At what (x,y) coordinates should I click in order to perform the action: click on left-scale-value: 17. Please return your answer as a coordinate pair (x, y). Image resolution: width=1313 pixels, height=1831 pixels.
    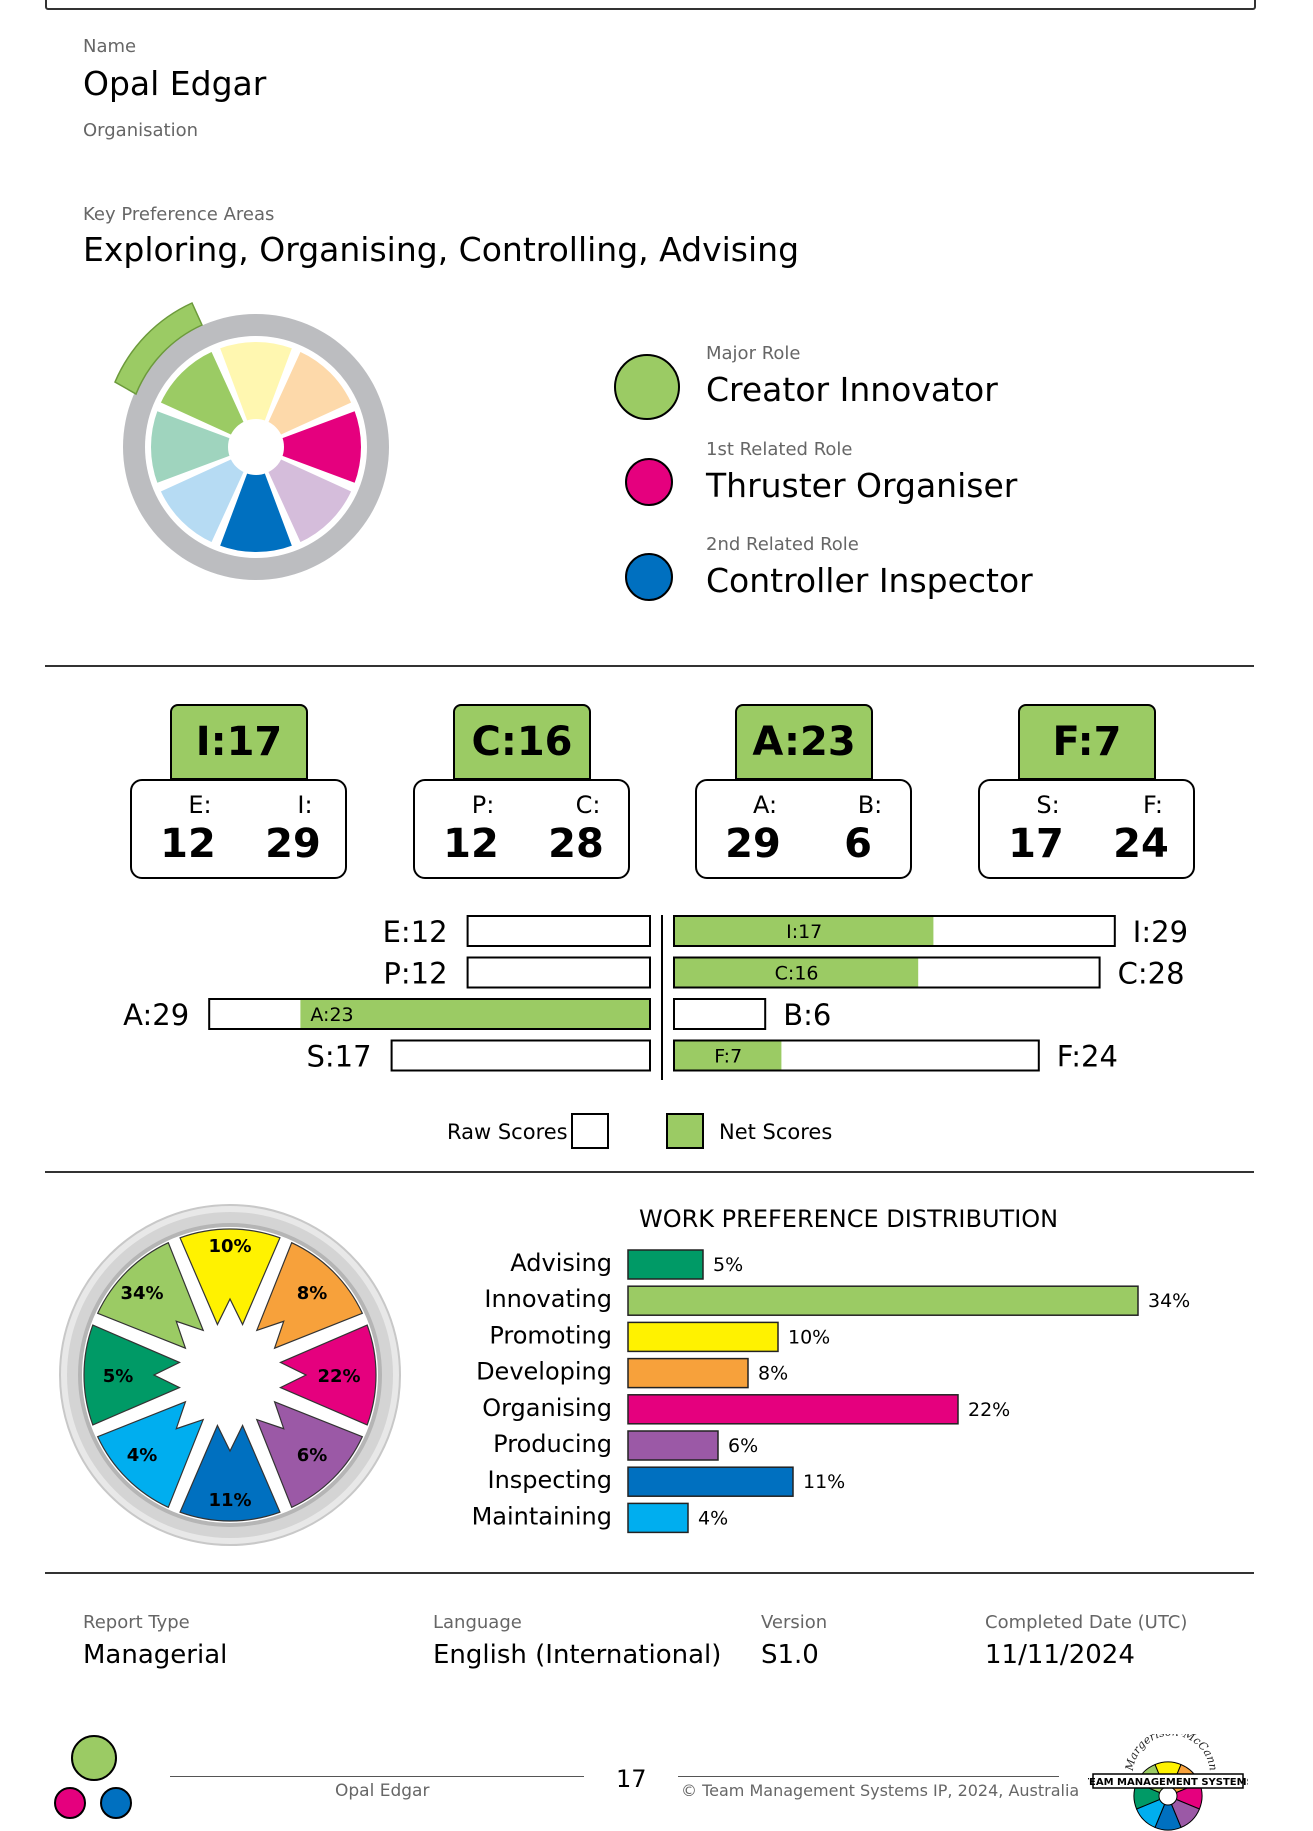
    Looking at the image, I should click on (1036, 844).